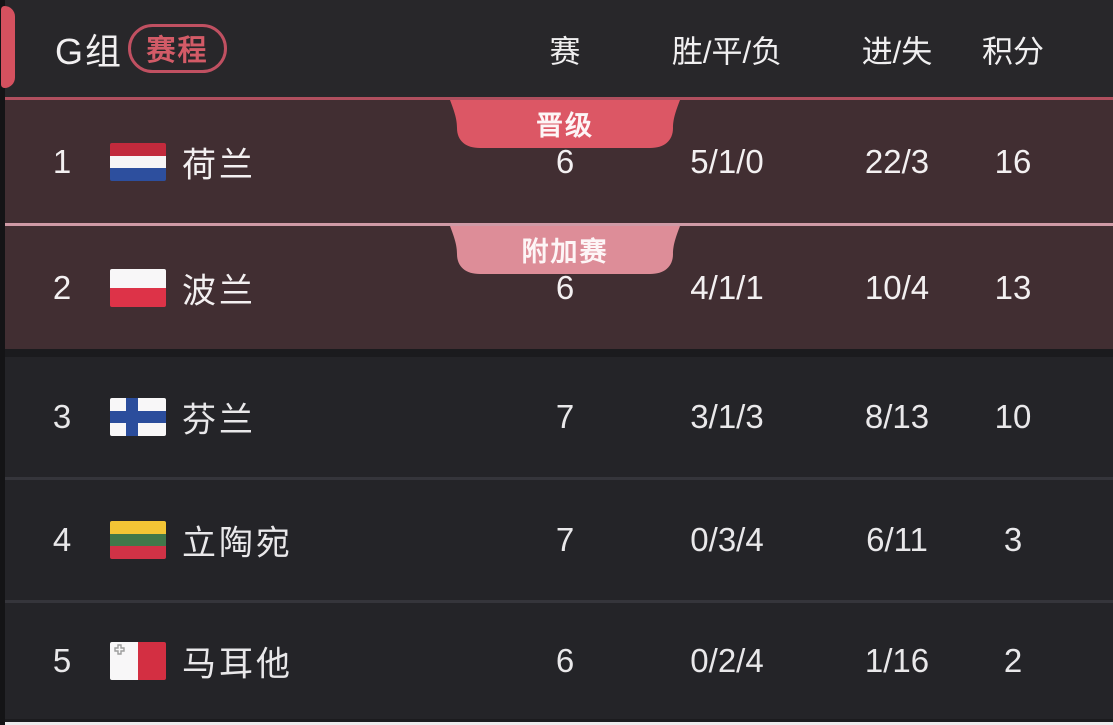 This screenshot has height=725, width=1113. I want to click on points: 2, so click(1013, 660).